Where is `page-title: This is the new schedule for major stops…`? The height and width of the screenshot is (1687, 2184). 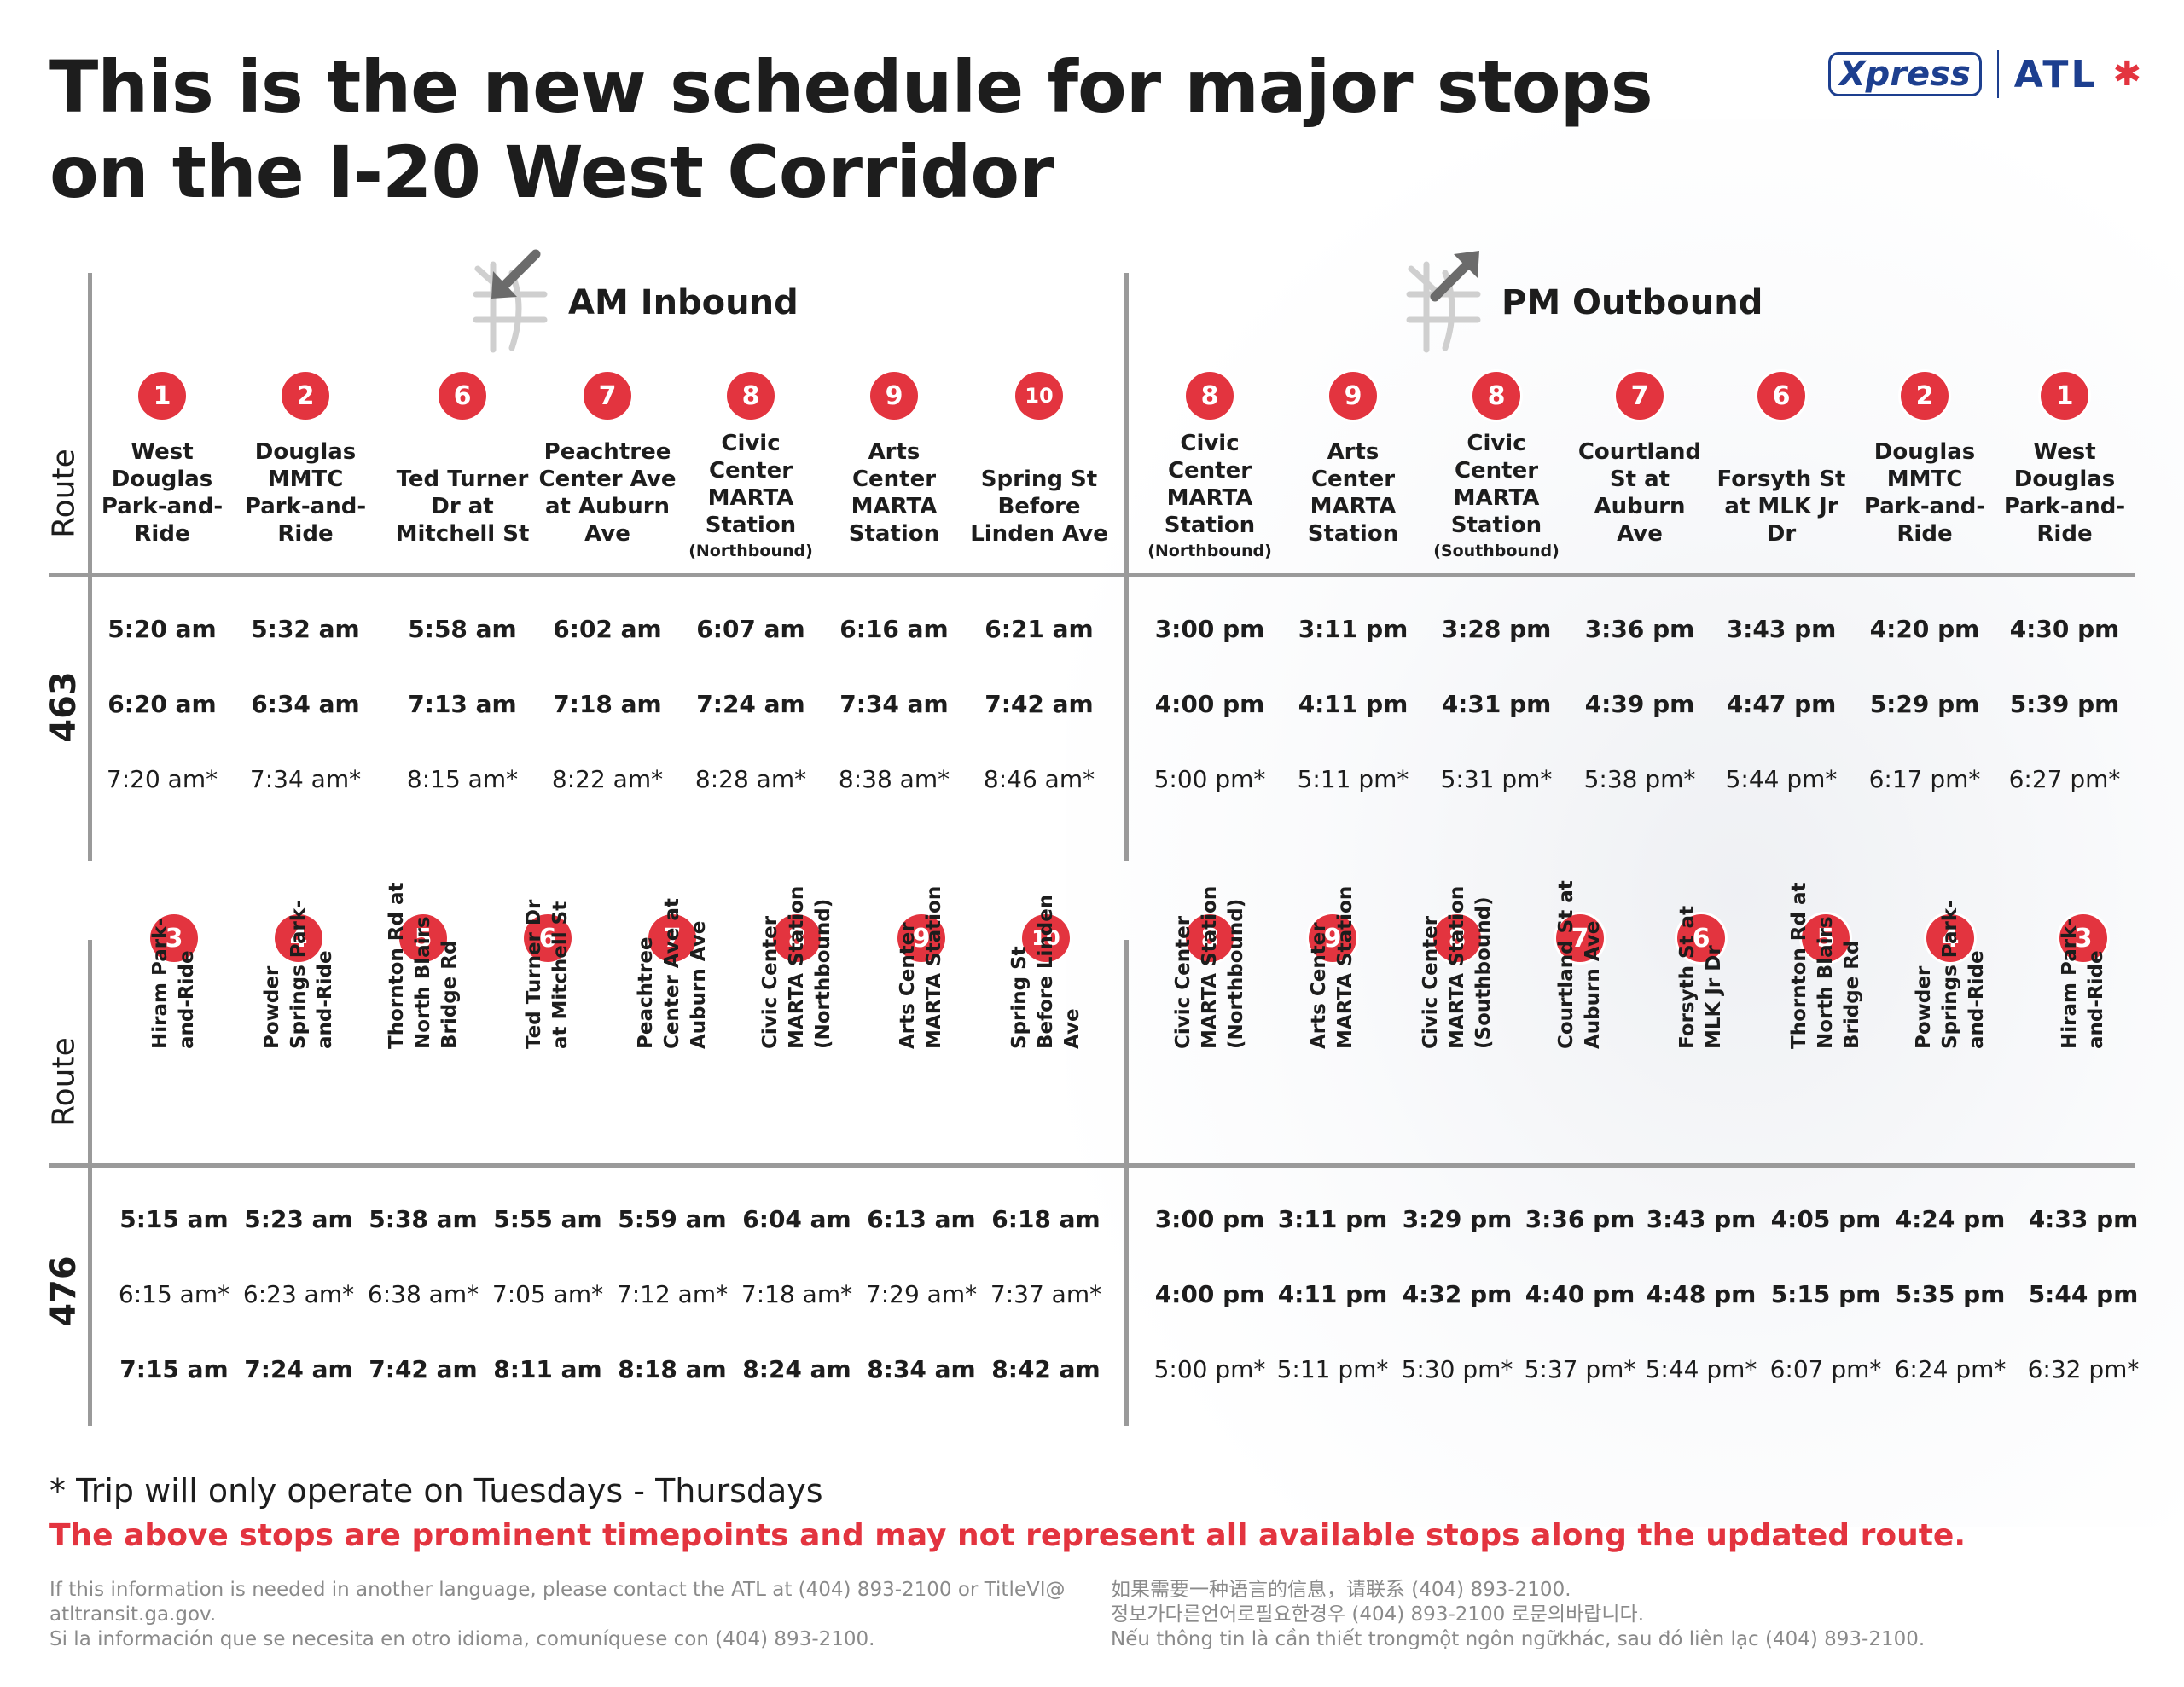 page-title: This is the new schedule for major stops… is located at coordinates (860, 129).